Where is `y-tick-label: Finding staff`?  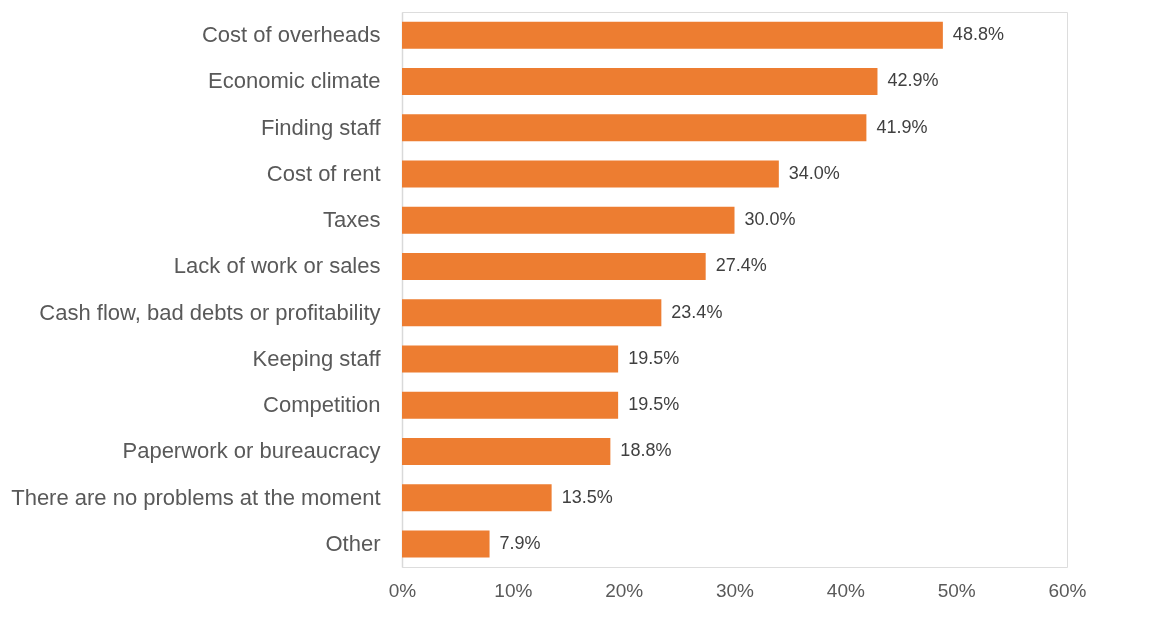
y-tick-label: Finding staff is located at coordinates (321, 127).